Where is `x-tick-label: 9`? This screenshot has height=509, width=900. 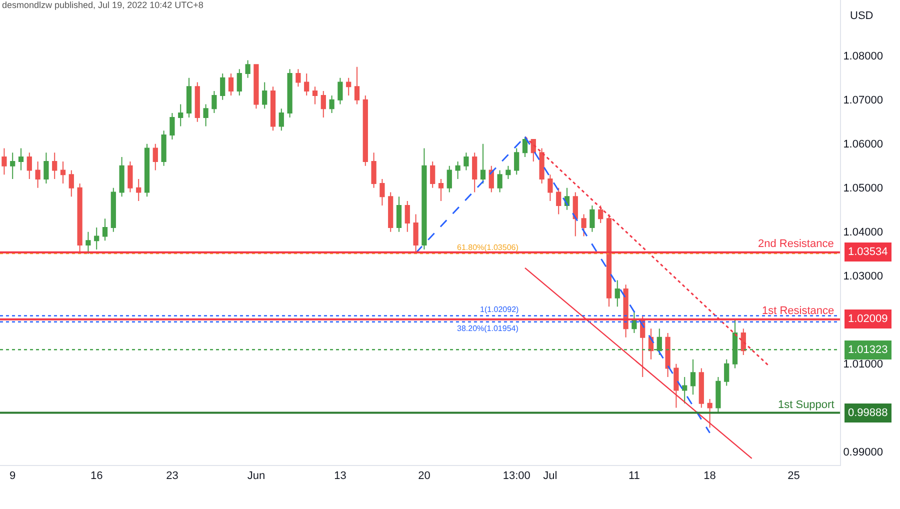
x-tick-label: 9 is located at coordinates (13, 476).